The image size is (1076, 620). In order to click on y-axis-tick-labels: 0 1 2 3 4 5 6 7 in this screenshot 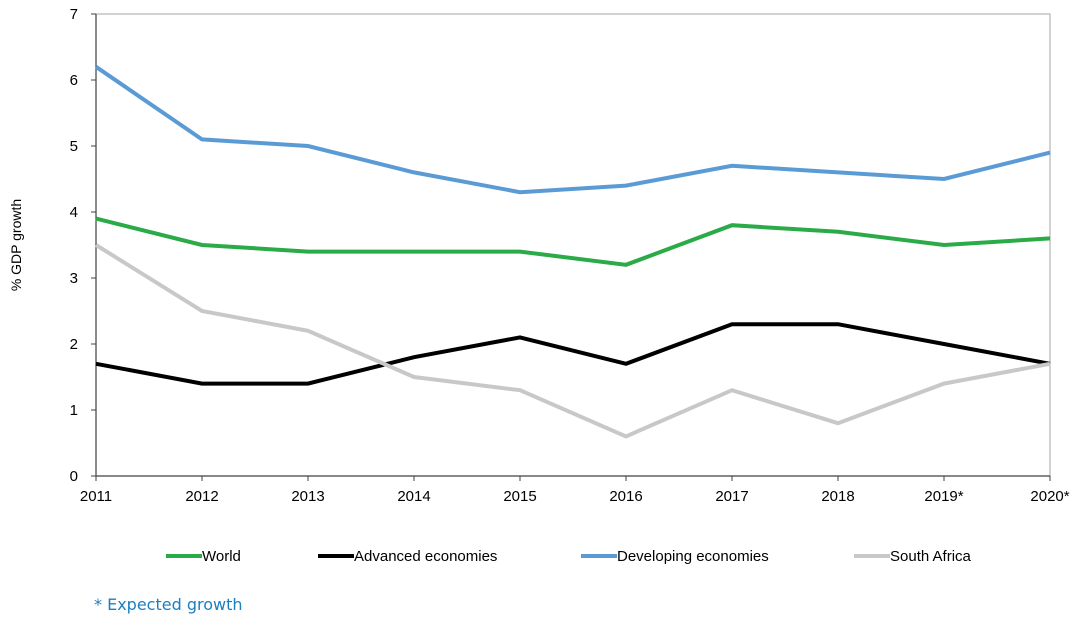, I will do `click(74, 245)`.